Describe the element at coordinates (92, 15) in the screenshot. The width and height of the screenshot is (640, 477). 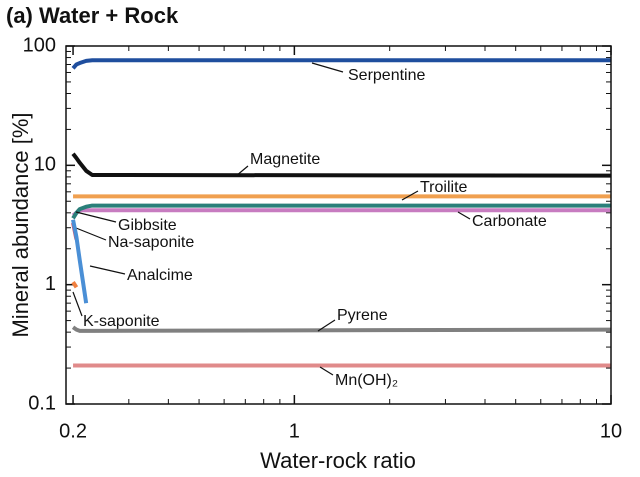
I see `chart-title: (a) Water + Rock` at that location.